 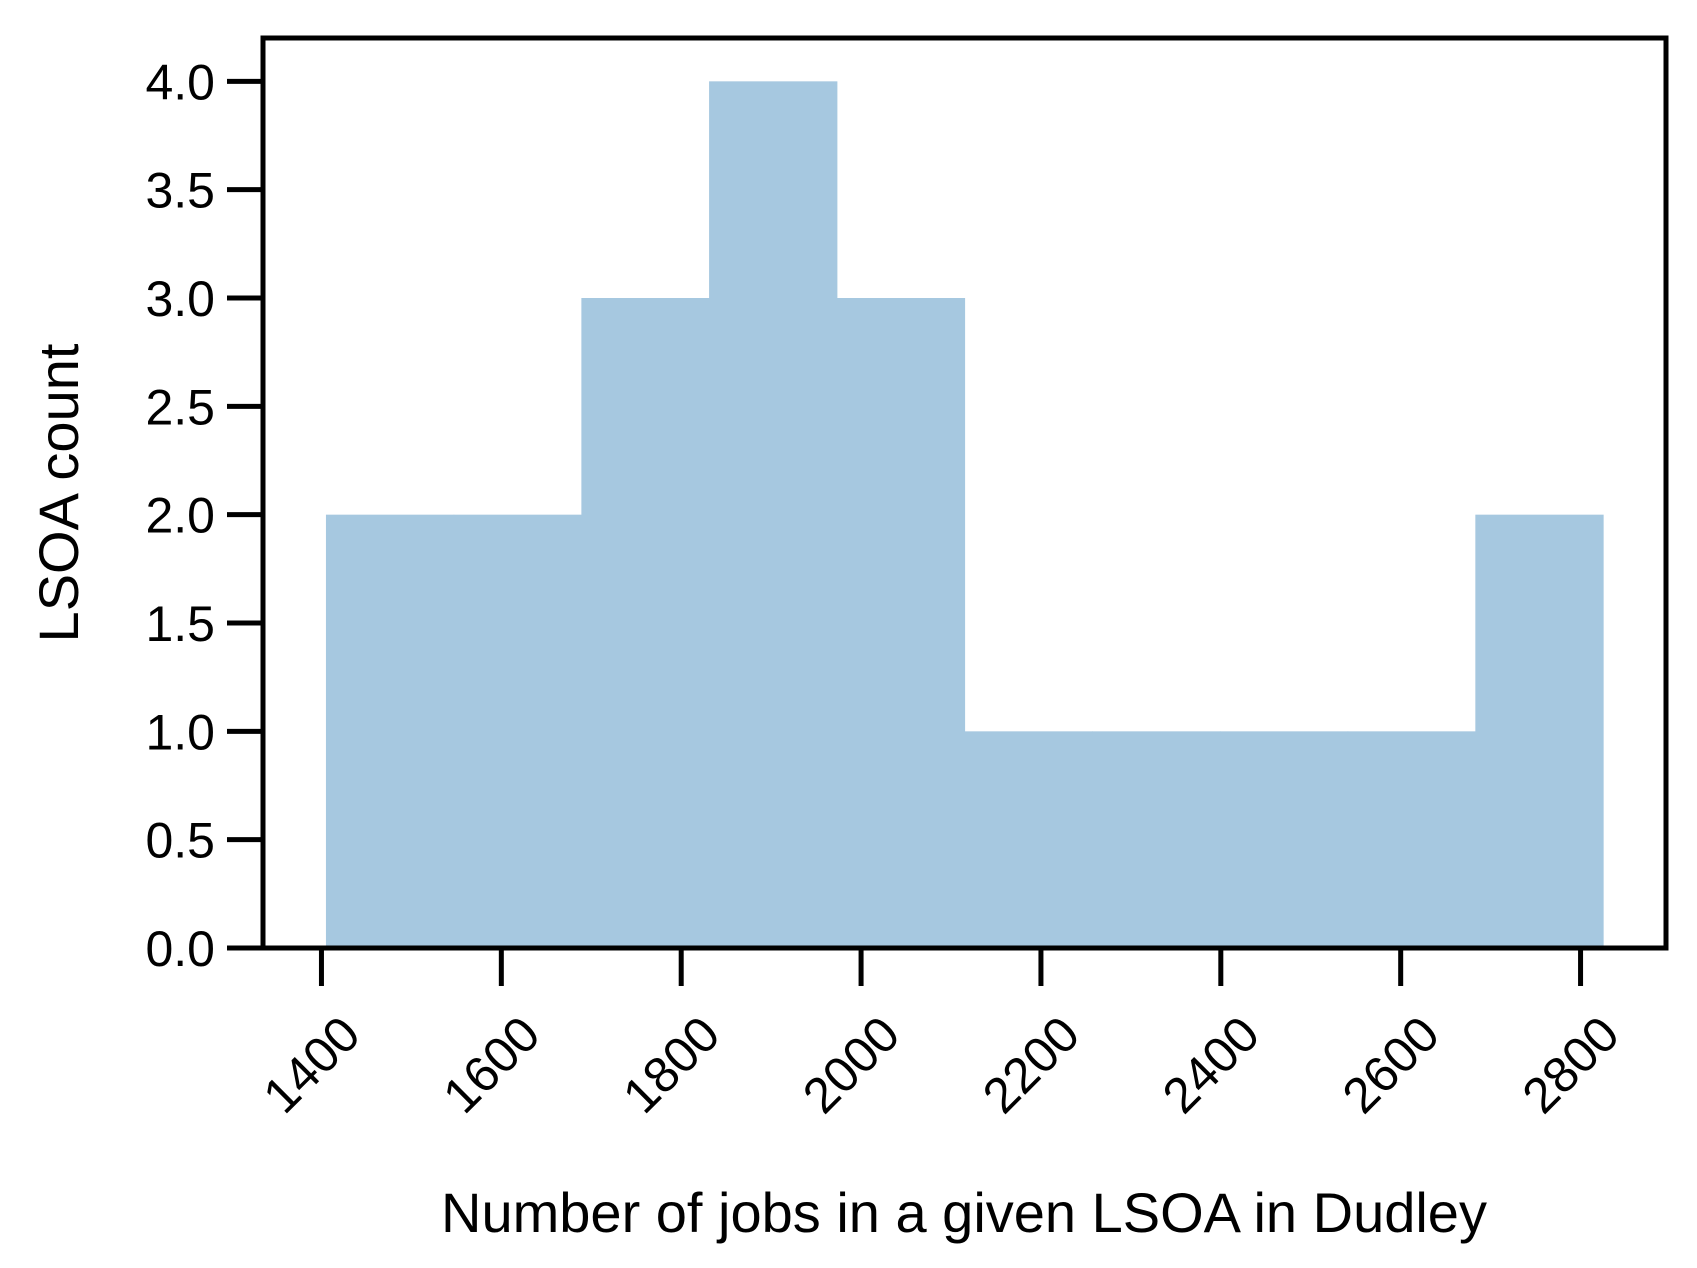 What do you see at coordinates (180, 841) in the screenshot?
I see `y-tick-label: 0.5` at bounding box center [180, 841].